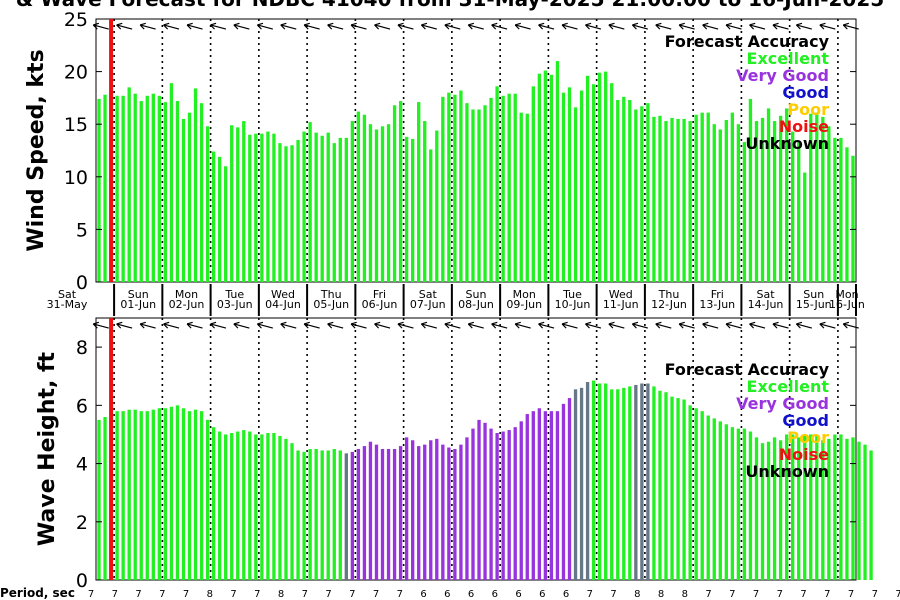  What do you see at coordinates (235, 304) in the screenshot?
I see `day-date-label: 03-Jun` at bounding box center [235, 304].